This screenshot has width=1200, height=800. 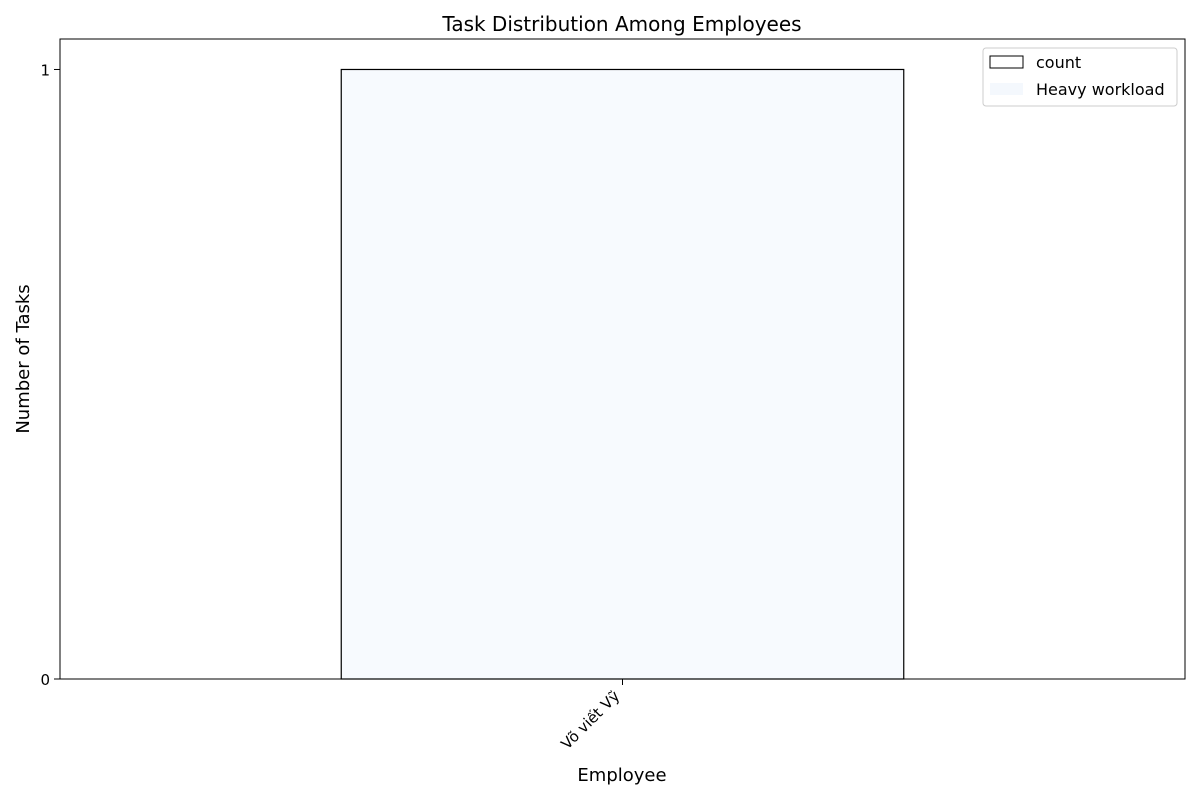 What do you see at coordinates (621, 775) in the screenshot?
I see `x-axis-label: Employee` at bounding box center [621, 775].